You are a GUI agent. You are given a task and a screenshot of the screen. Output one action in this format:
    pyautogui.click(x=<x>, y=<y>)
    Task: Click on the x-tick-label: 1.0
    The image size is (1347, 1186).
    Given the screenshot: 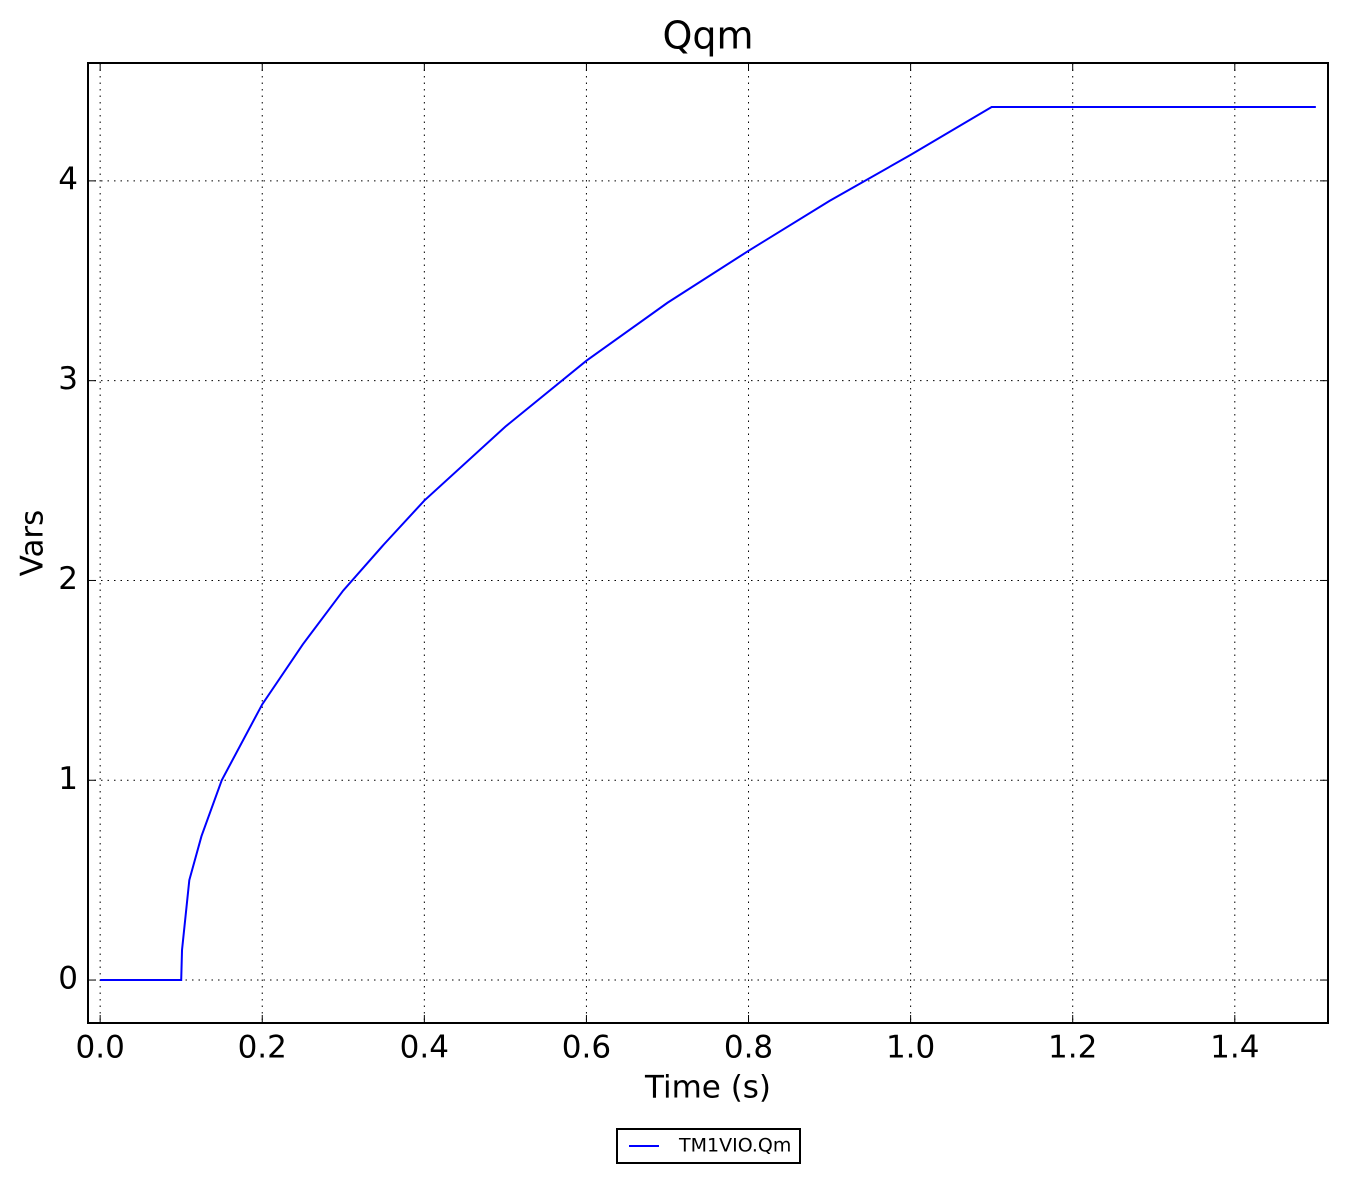 What is the action you would take?
    pyautogui.click(x=910, y=1048)
    